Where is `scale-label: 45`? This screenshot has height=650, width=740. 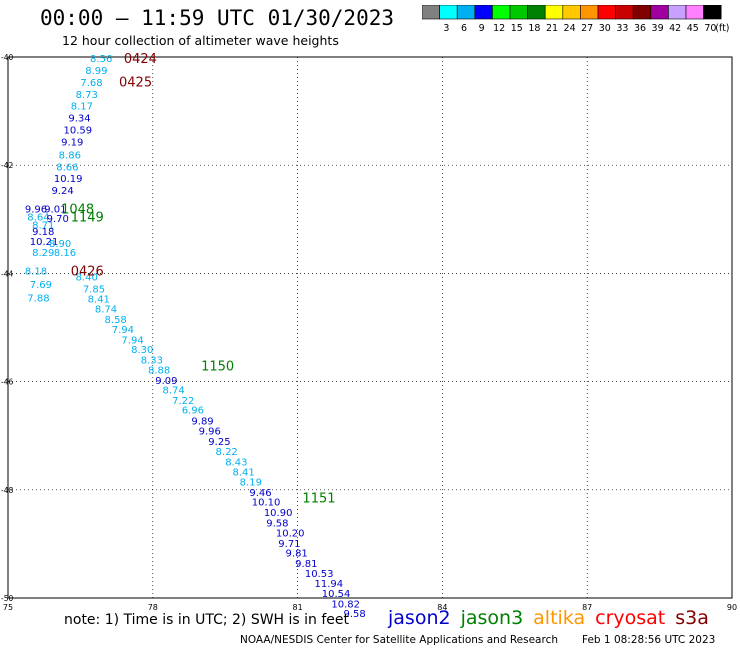 scale-label: 45 is located at coordinates (693, 28).